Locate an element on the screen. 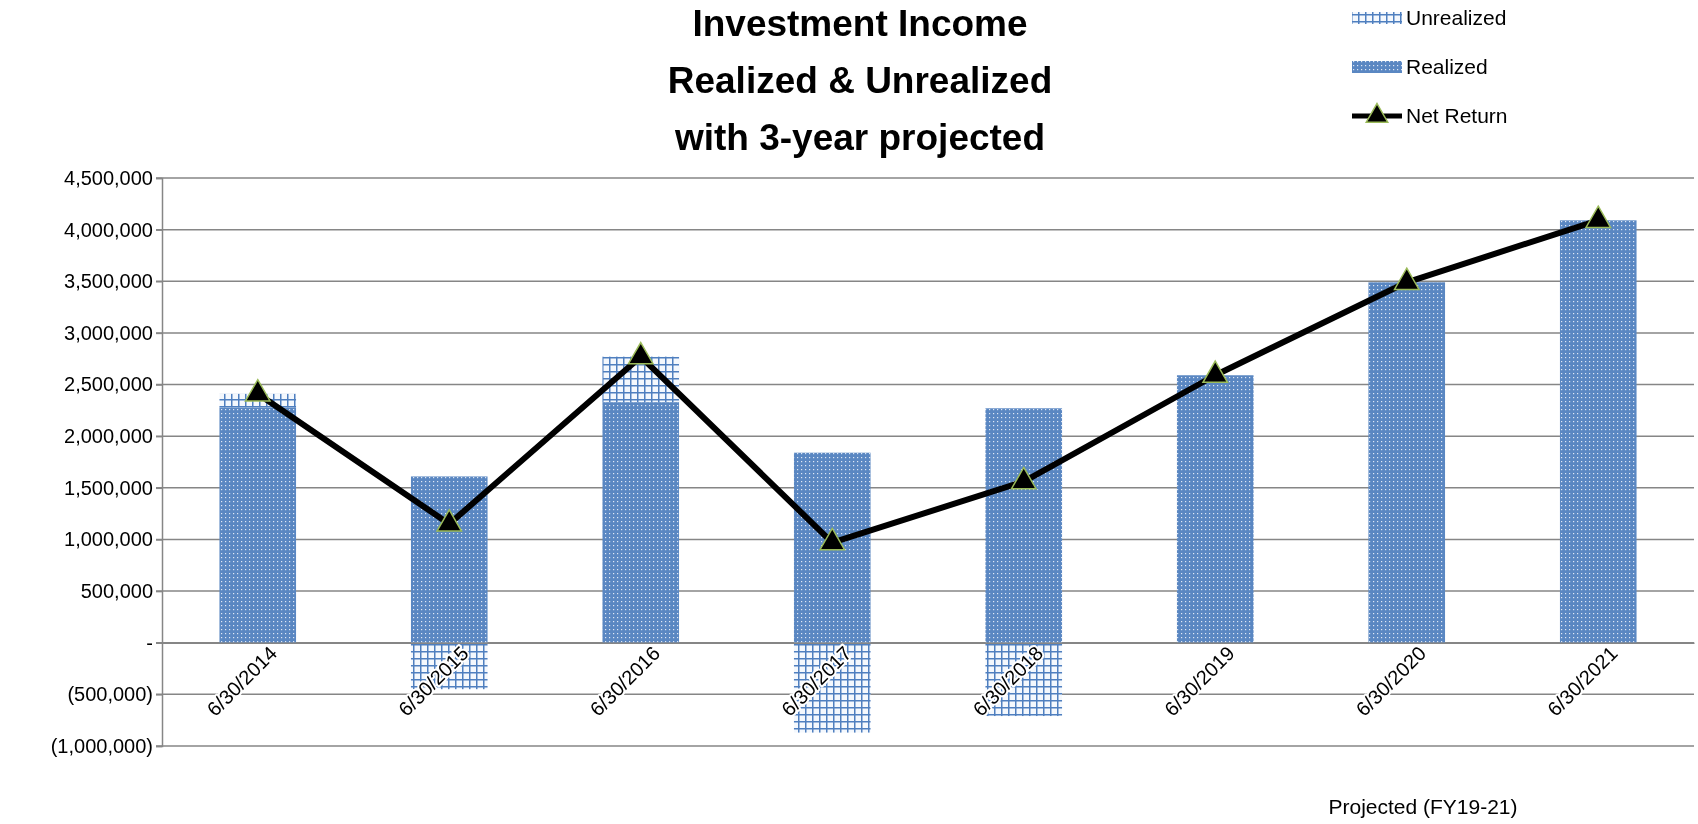 The width and height of the screenshot is (1698, 824). legend-label: Realized is located at coordinates (1447, 66).